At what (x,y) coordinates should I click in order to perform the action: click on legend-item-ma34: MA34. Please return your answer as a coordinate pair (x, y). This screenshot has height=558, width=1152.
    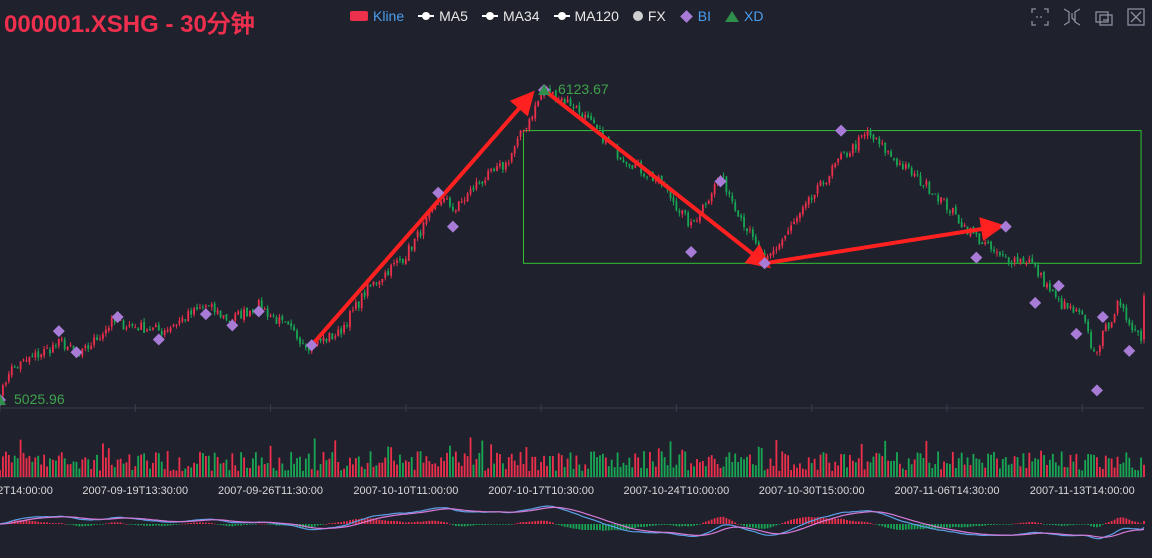
    Looking at the image, I should click on (510, 16).